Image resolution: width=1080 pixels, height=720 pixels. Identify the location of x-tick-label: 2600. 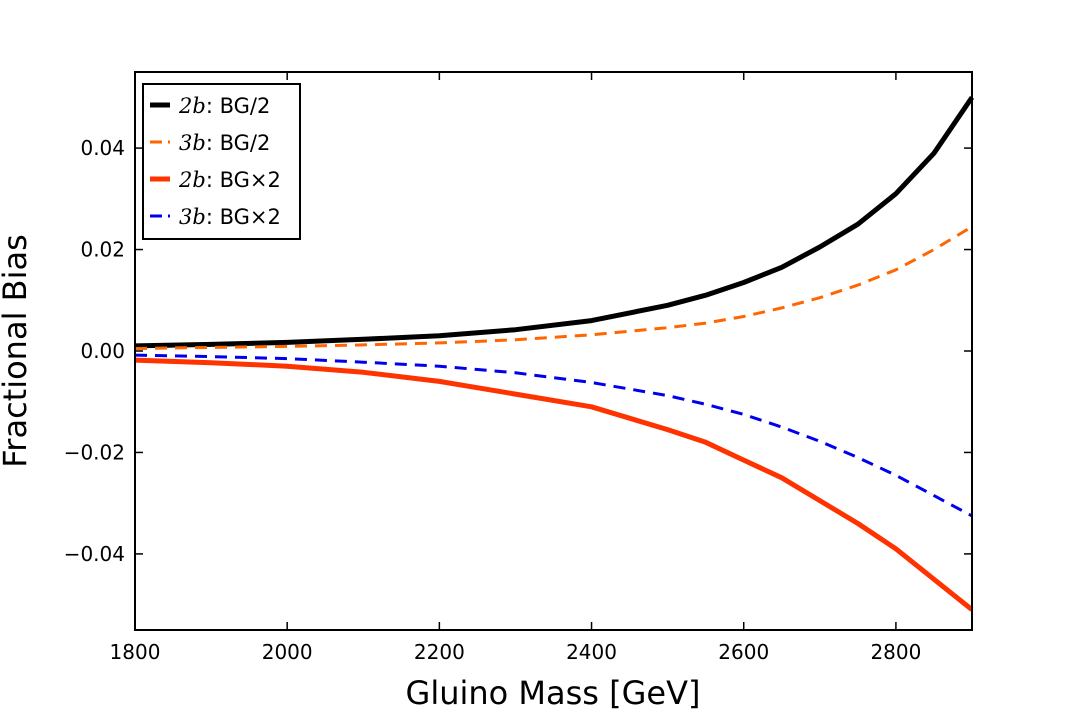
(743, 652).